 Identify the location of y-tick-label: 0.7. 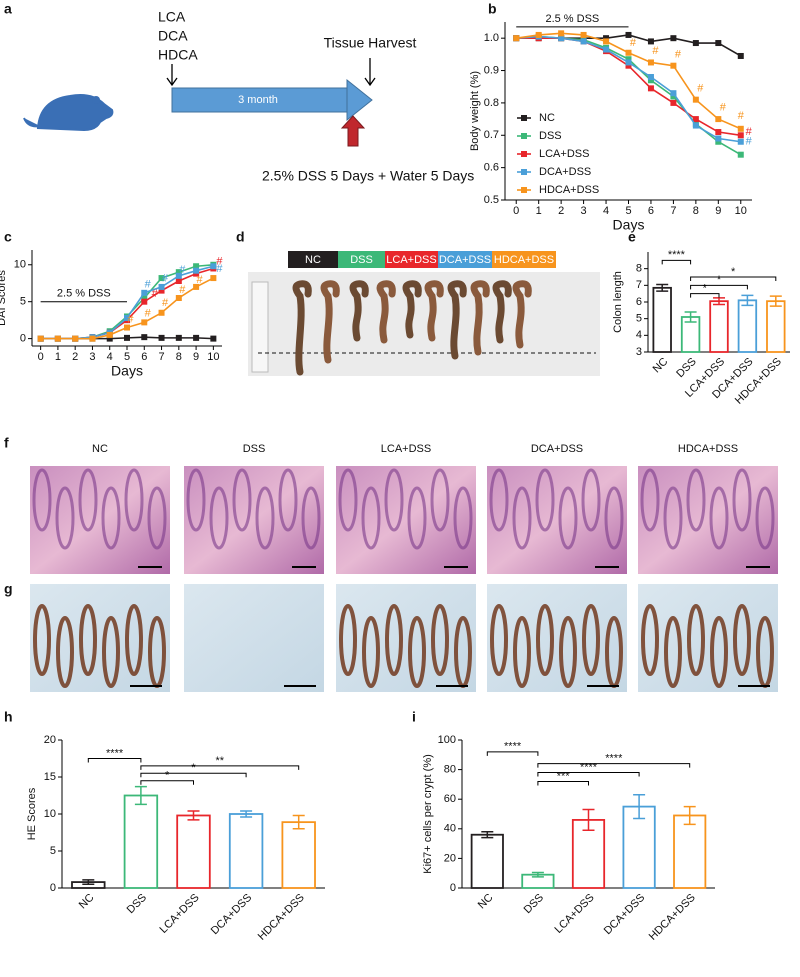
(491, 135).